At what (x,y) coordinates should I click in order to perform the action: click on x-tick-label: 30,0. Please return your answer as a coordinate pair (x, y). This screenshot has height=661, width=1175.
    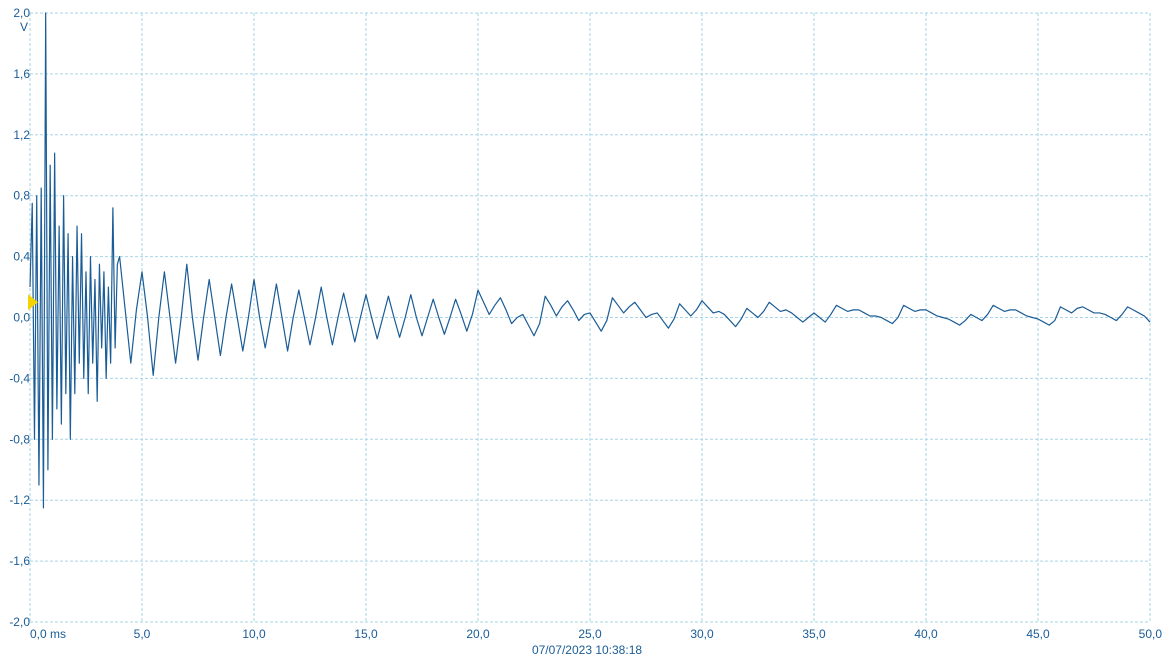
    Looking at the image, I should click on (702, 634).